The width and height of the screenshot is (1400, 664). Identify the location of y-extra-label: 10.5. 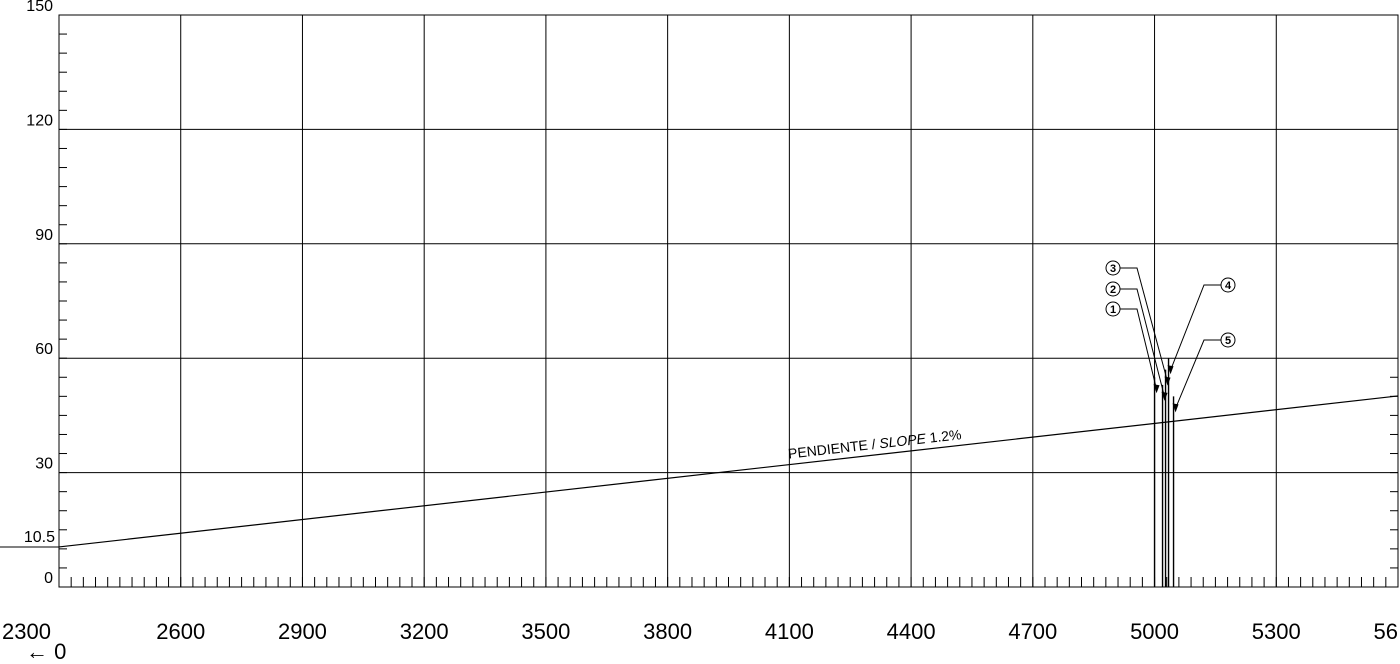
(39, 537).